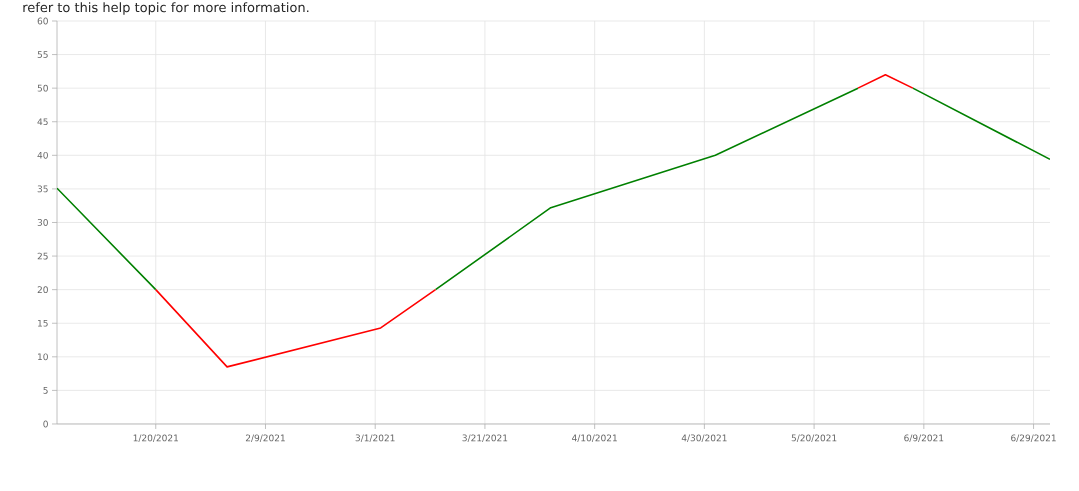  What do you see at coordinates (166, 8) in the screenshot?
I see `text: refer to this help topic for more information.` at bounding box center [166, 8].